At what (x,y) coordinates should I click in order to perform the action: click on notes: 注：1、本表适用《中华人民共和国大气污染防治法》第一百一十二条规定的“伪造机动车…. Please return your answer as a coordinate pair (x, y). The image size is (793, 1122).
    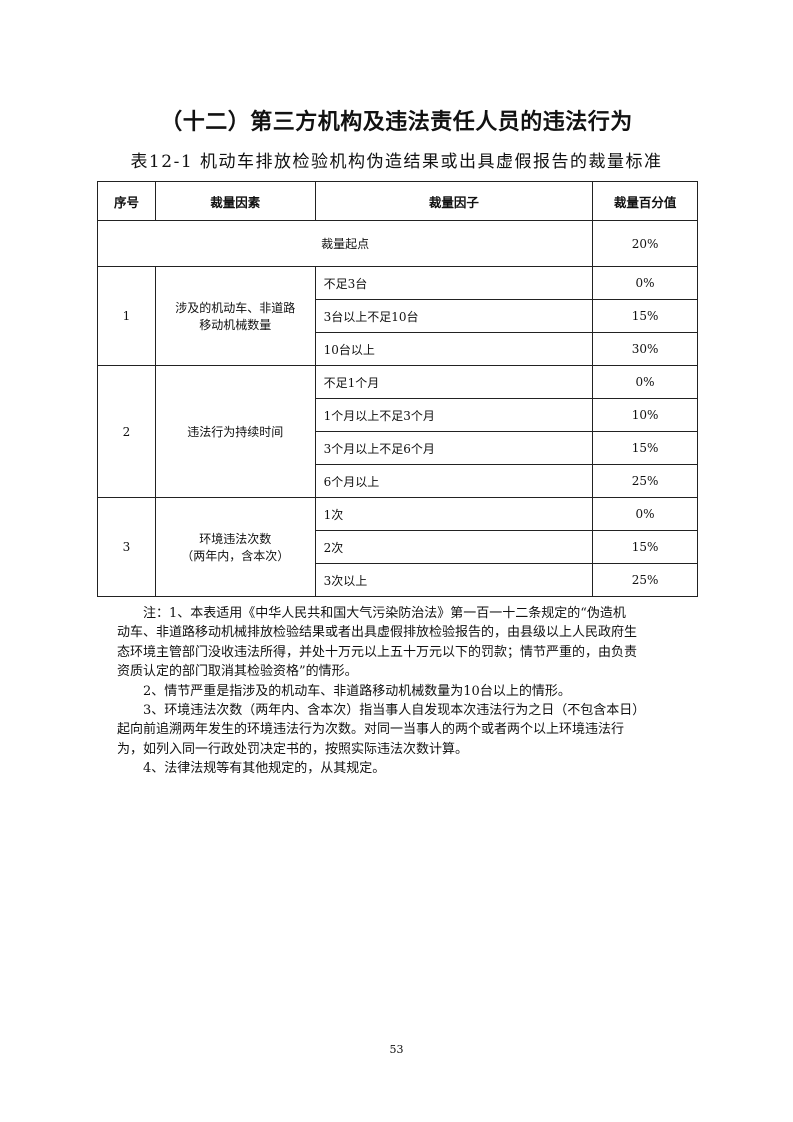
    Looking at the image, I should click on (397, 691).